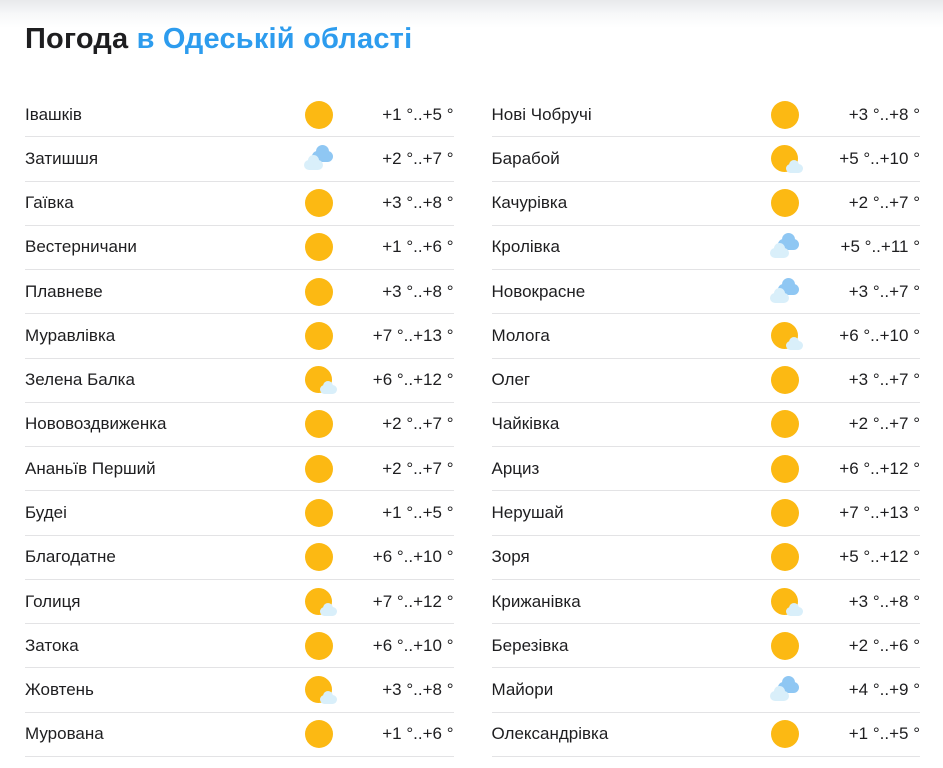  Describe the element at coordinates (705, 336) in the screenshot. I see `weather-row: Молога +6 °..+10 °` at that location.